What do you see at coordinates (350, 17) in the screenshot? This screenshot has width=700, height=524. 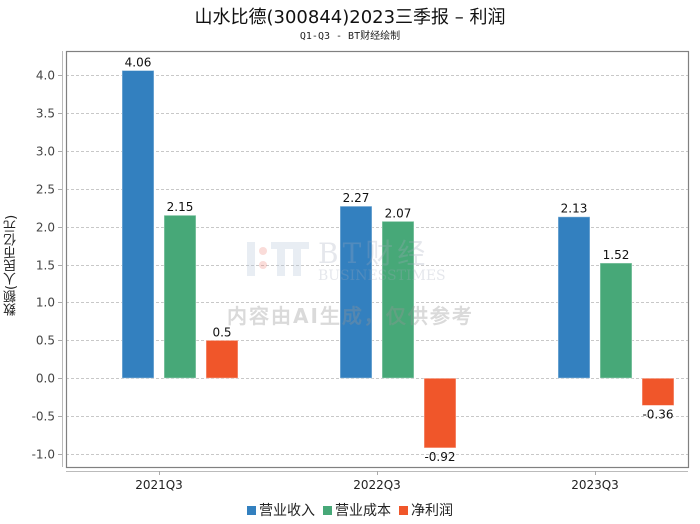 I see `chart-title: 山水比德(300844)2023三季报 – 利润` at bounding box center [350, 17].